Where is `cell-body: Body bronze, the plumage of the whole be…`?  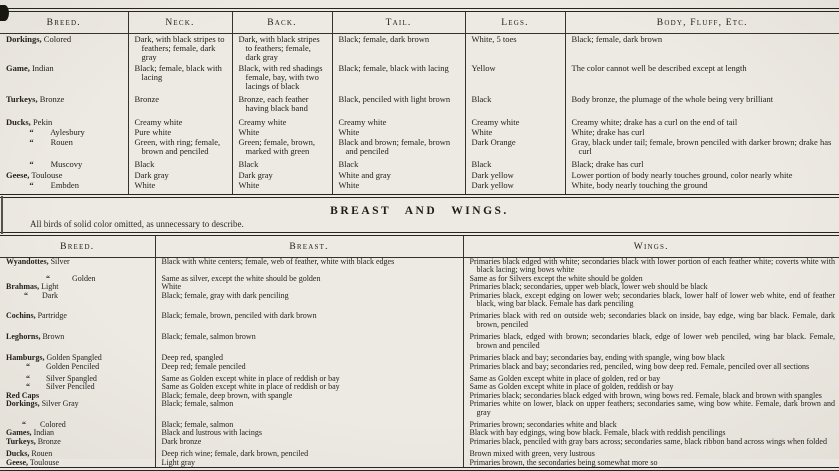
cell-body: Body bronze, the plumage of the whole be… is located at coordinates (701, 102).